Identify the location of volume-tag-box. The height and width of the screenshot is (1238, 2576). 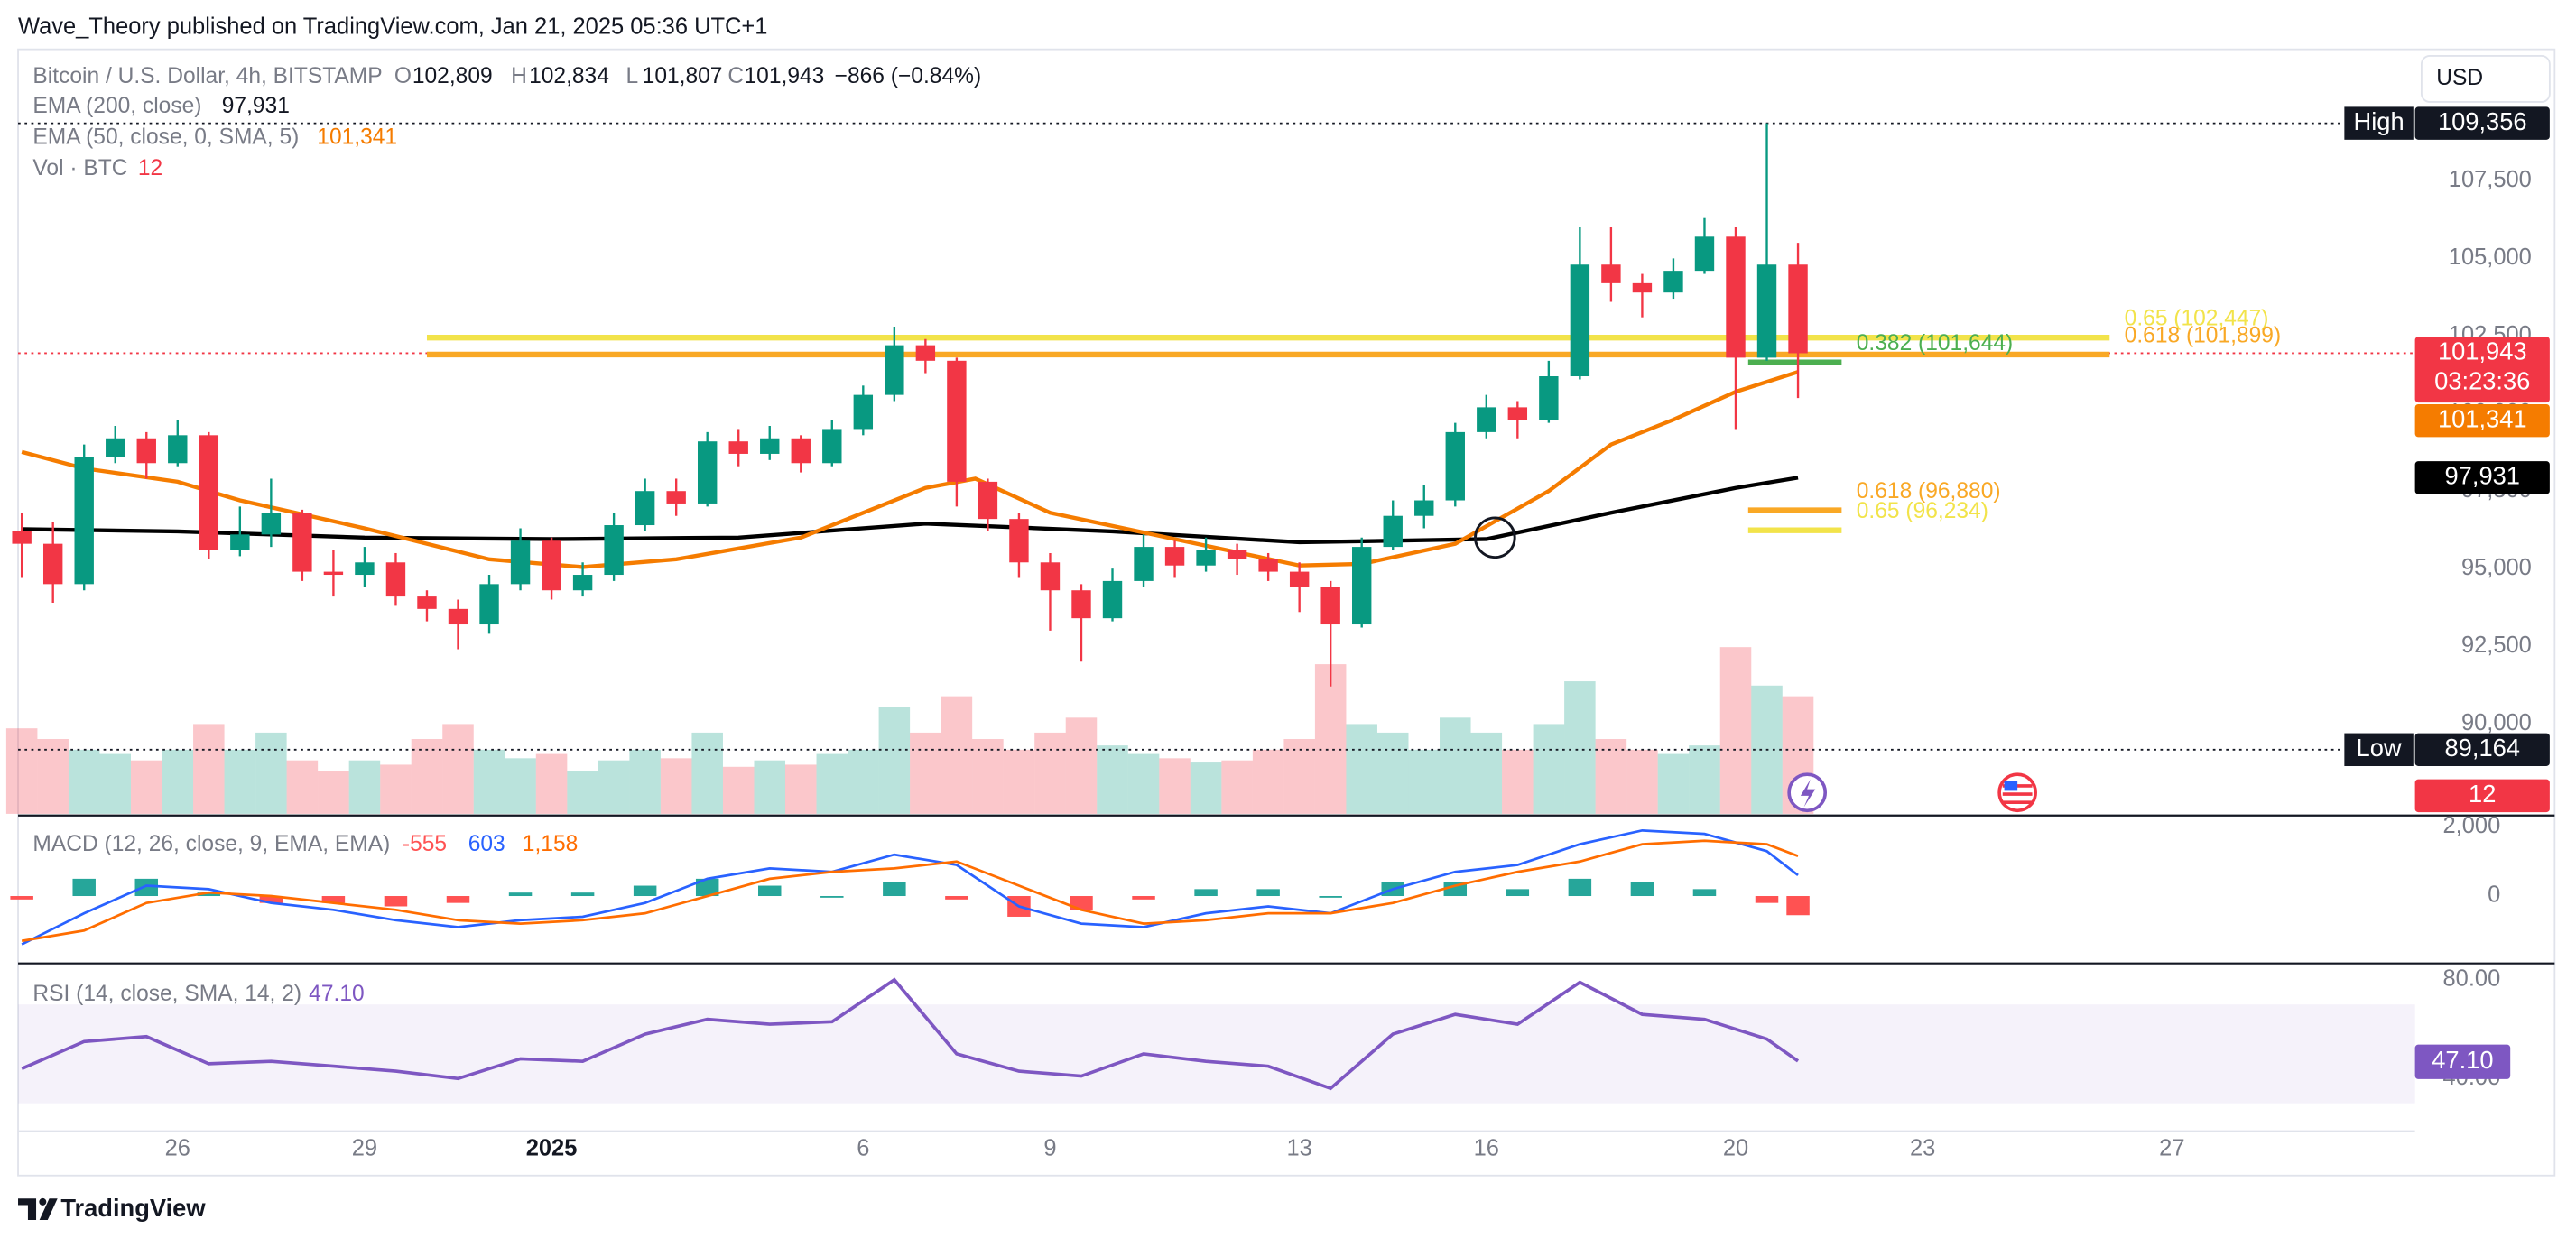
(2482, 796).